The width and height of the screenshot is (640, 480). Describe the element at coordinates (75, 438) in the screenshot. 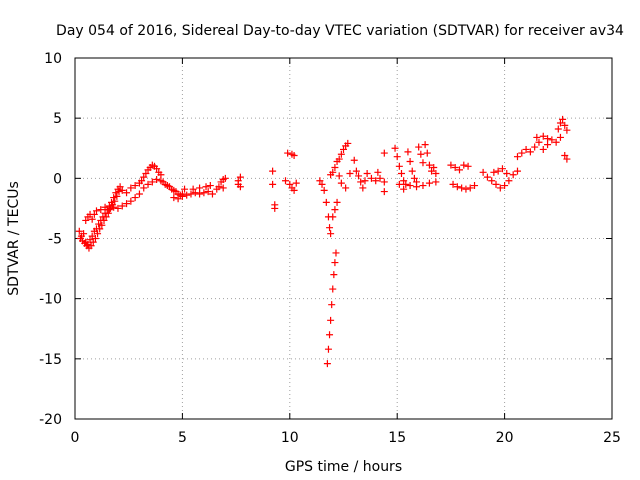

I see `x-tick-label: 0` at that location.